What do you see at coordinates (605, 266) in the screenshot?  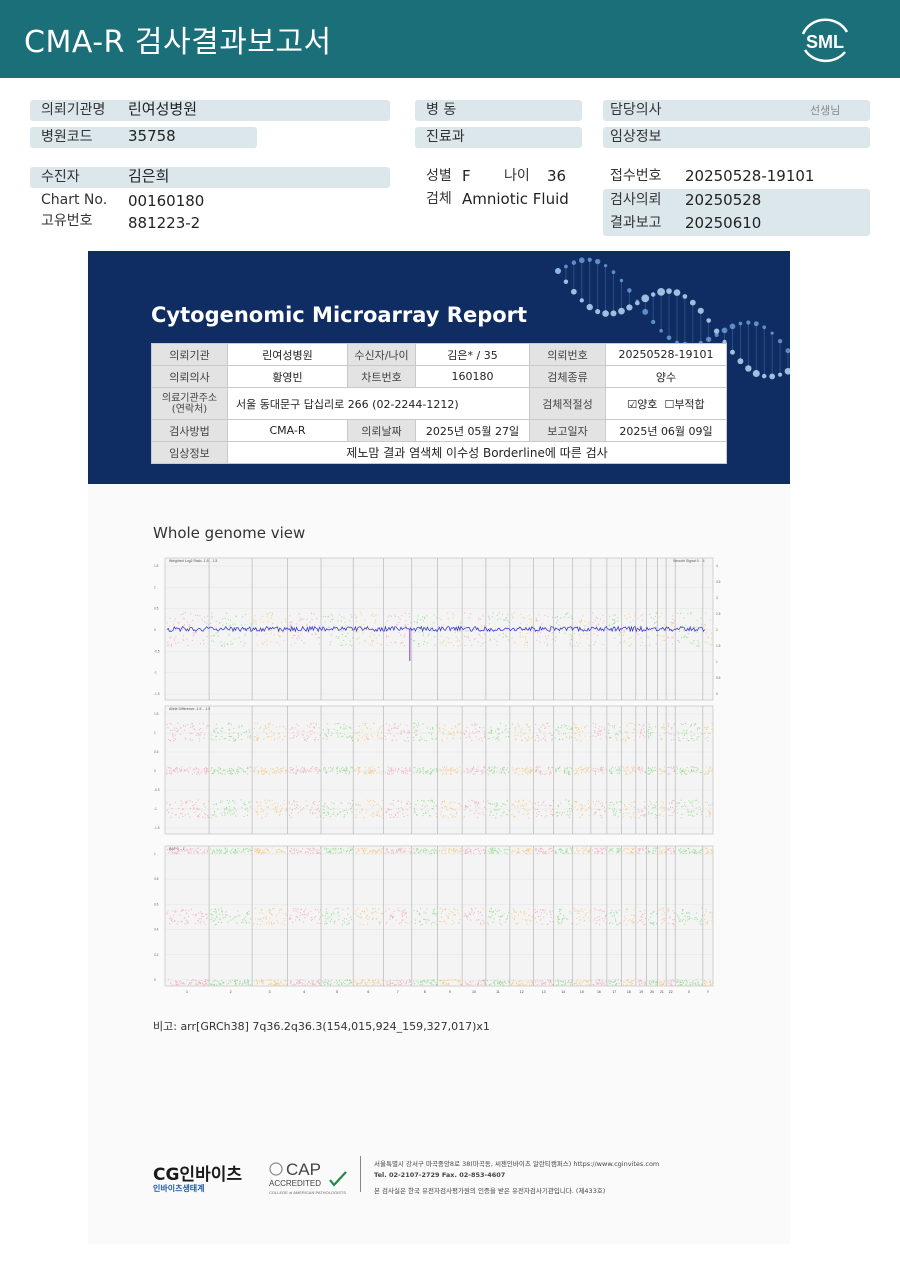 I see `dna-dot` at bounding box center [605, 266].